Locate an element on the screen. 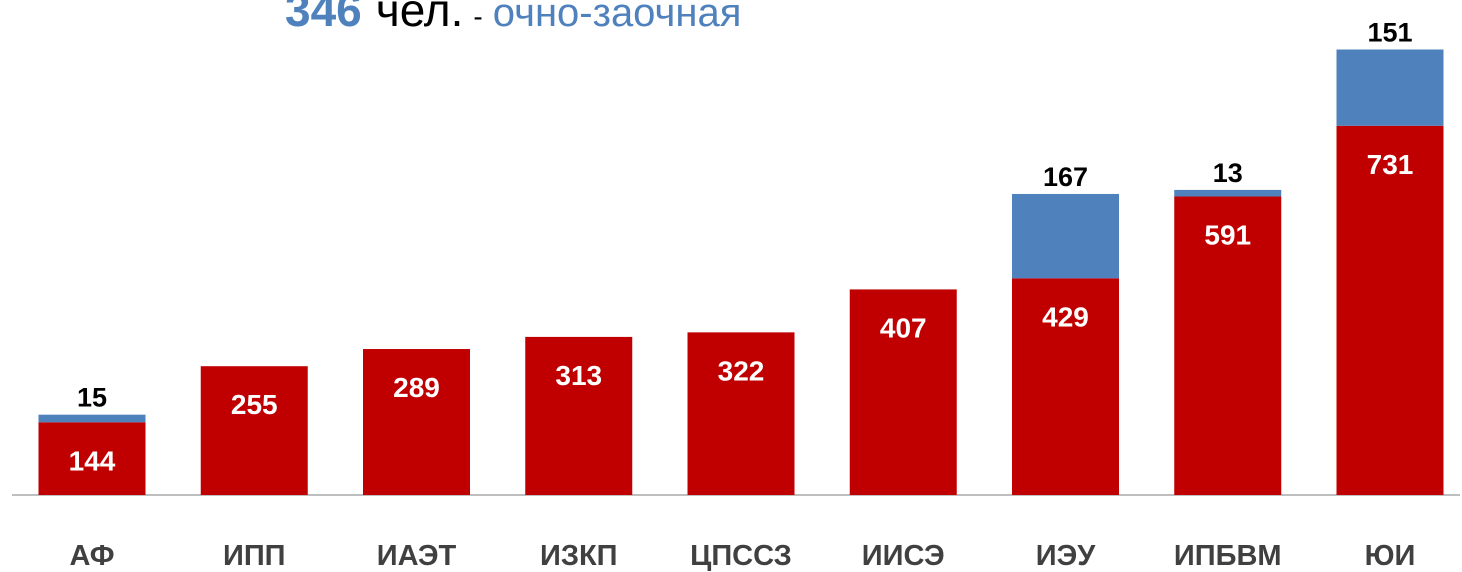 This screenshot has width=1462, height=572. value-label: 289 is located at coordinates (416, 387).